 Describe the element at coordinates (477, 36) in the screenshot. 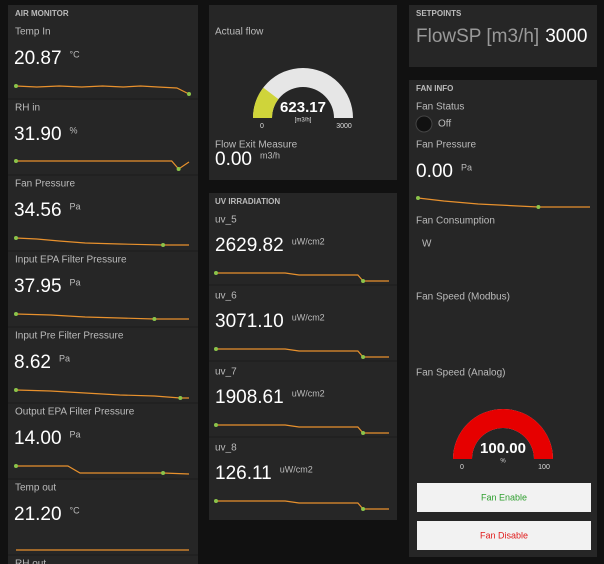

I see `label: FlowSP [m3/h]` at that location.